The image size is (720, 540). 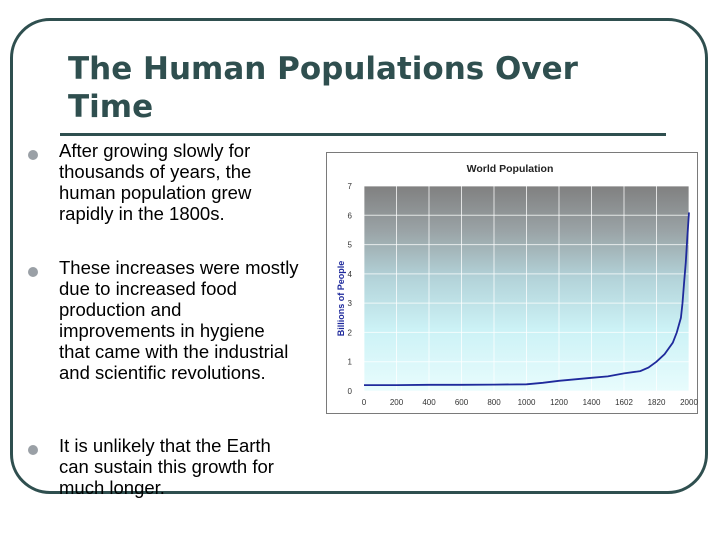 I want to click on y-axis-label: Billions of People, so click(x=341, y=299).